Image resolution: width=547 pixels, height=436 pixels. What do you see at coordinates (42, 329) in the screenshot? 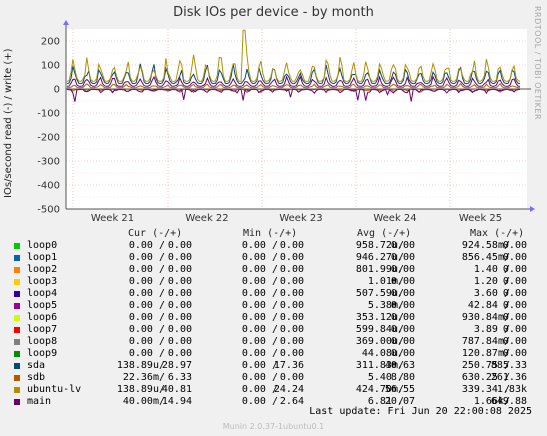
I see `legend-series-name: loop7` at bounding box center [42, 329].